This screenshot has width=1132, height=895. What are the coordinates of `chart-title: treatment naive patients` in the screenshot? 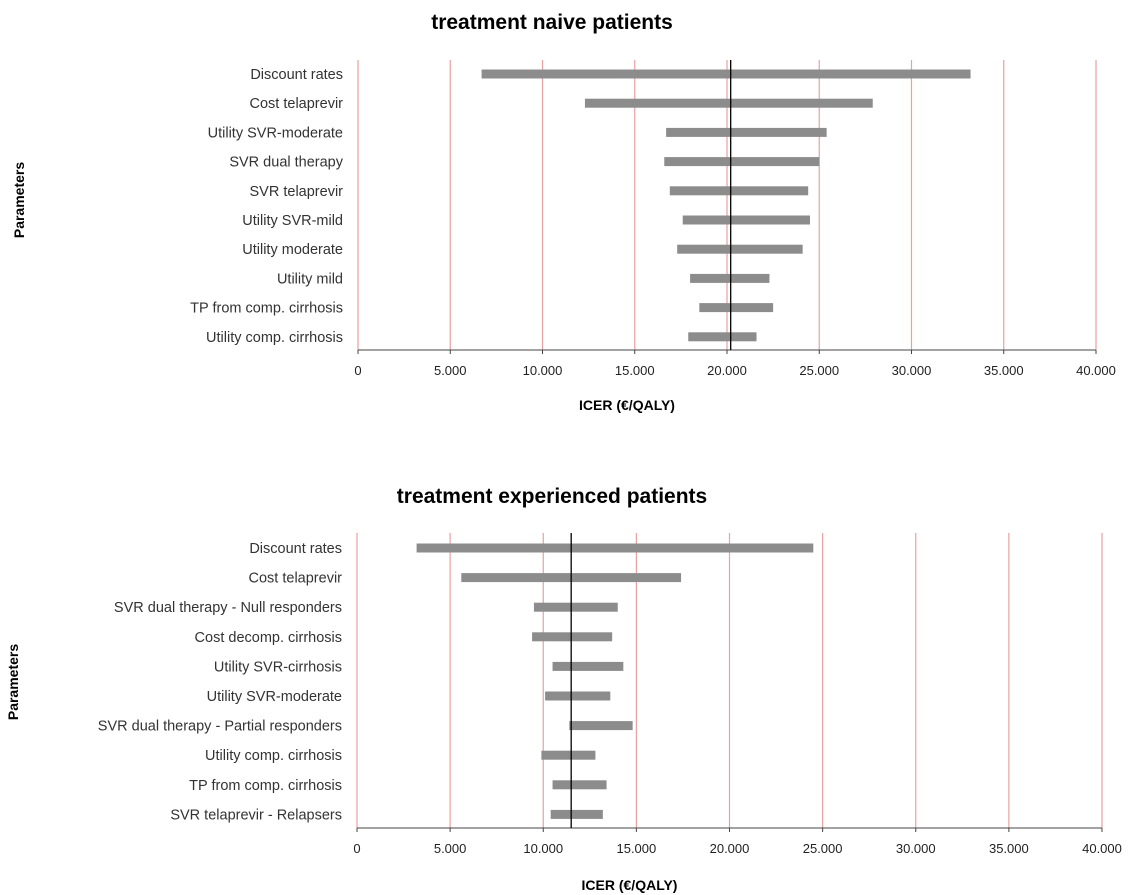 It's located at (552, 22).